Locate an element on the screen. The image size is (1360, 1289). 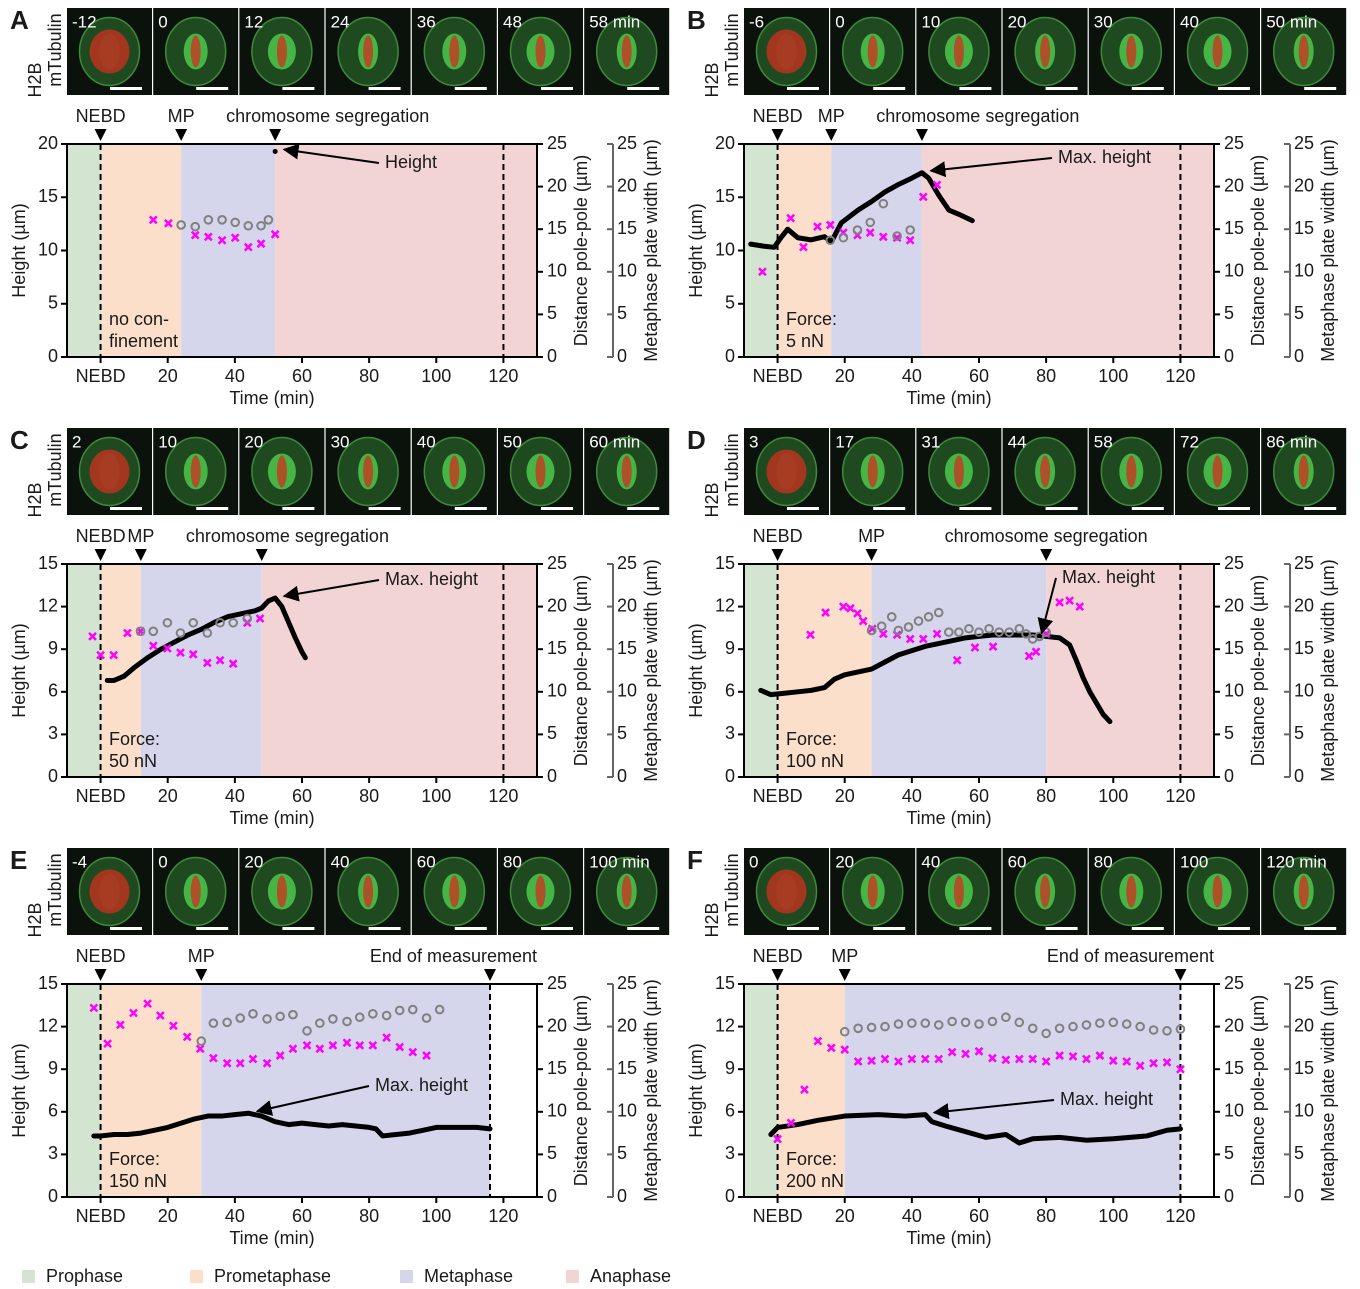
y-tick-label: 6 is located at coordinates (53, 1111).